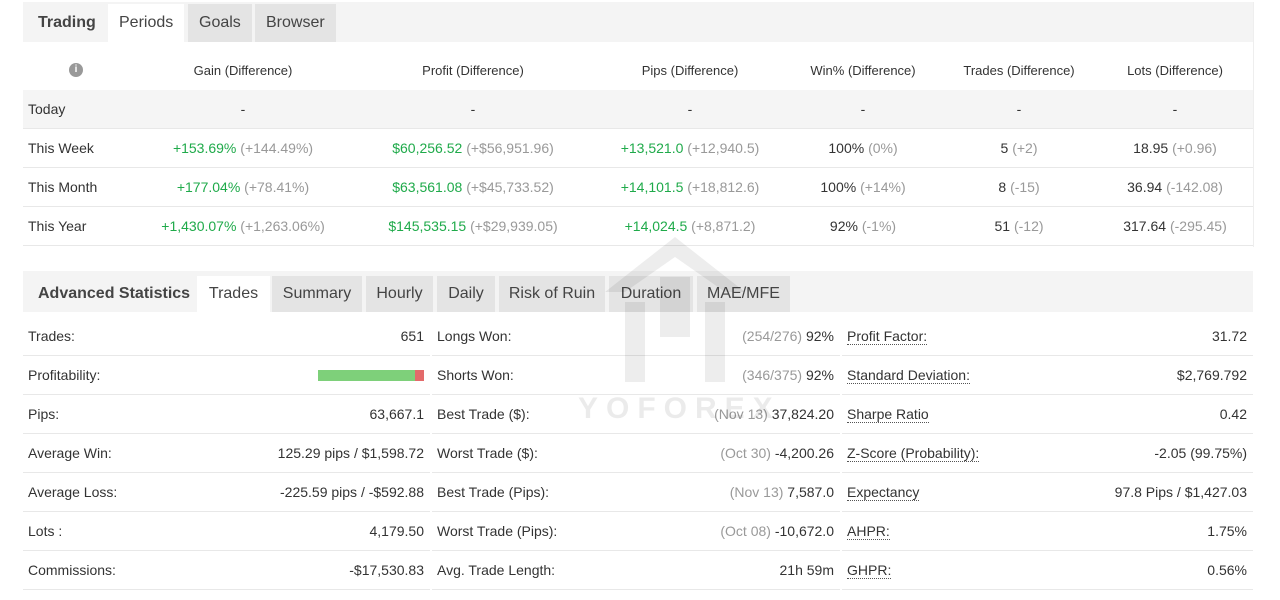  What do you see at coordinates (1175, 70) in the screenshot?
I see `column-header: Lots (Difference)` at bounding box center [1175, 70].